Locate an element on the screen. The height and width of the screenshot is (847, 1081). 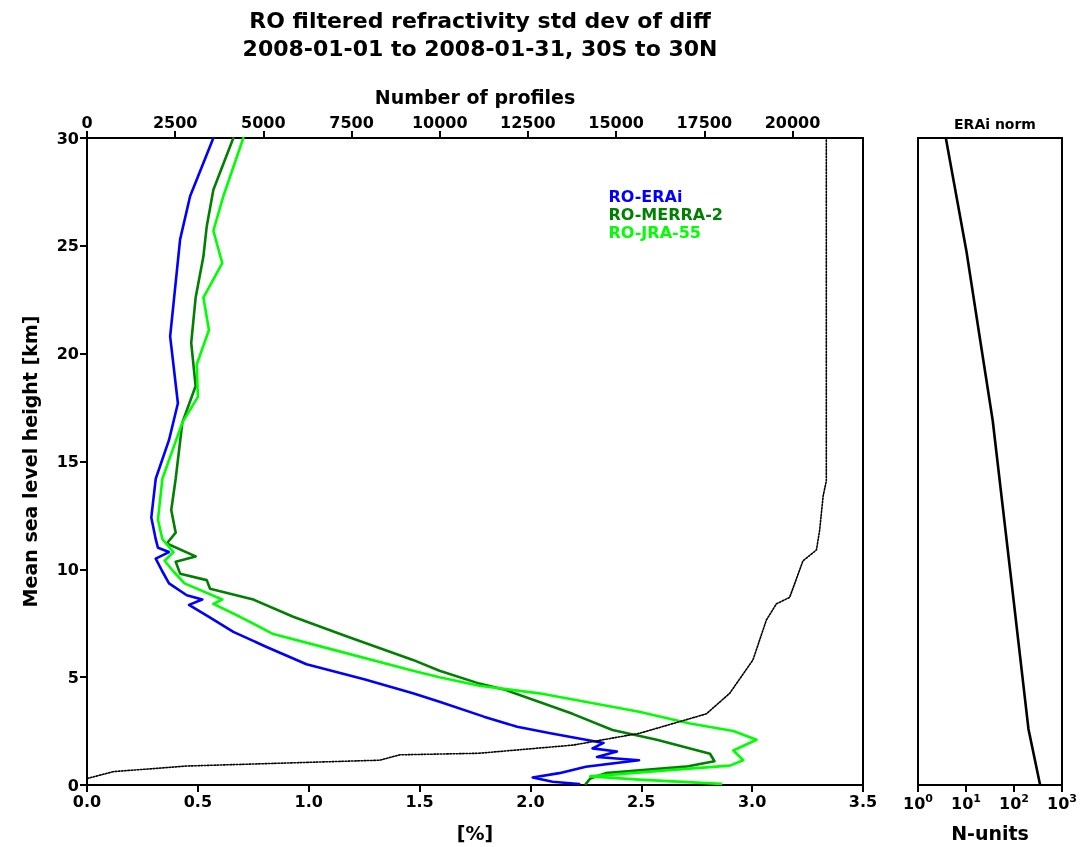
y-tick-label: 10 is located at coordinates (67, 569).